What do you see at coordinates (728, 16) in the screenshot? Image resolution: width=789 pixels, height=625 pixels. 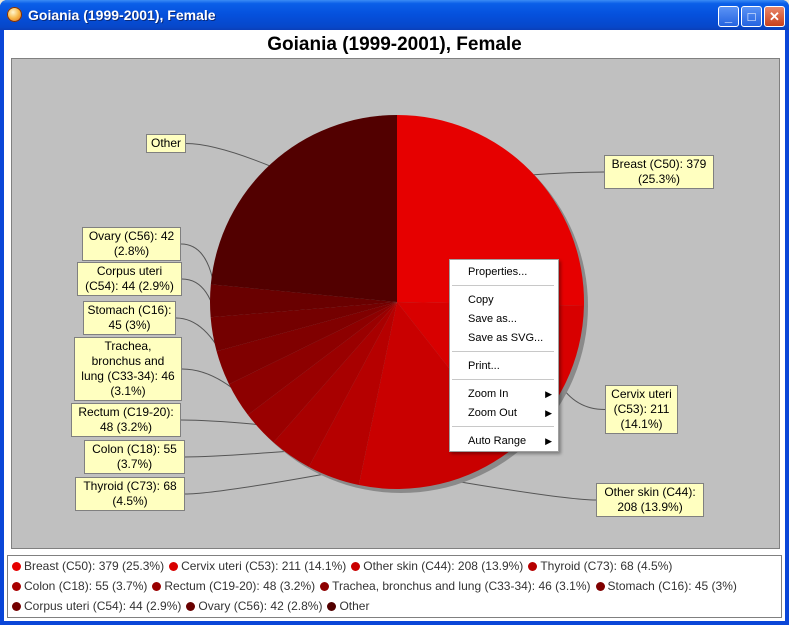 I see `minimize-button: _` at bounding box center [728, 16].